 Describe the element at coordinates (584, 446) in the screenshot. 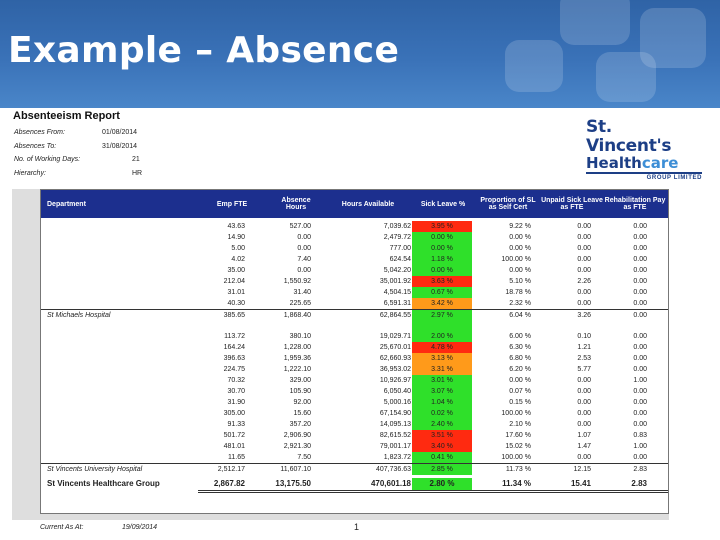

I see `cell-unpaid: 1.47` at that location.